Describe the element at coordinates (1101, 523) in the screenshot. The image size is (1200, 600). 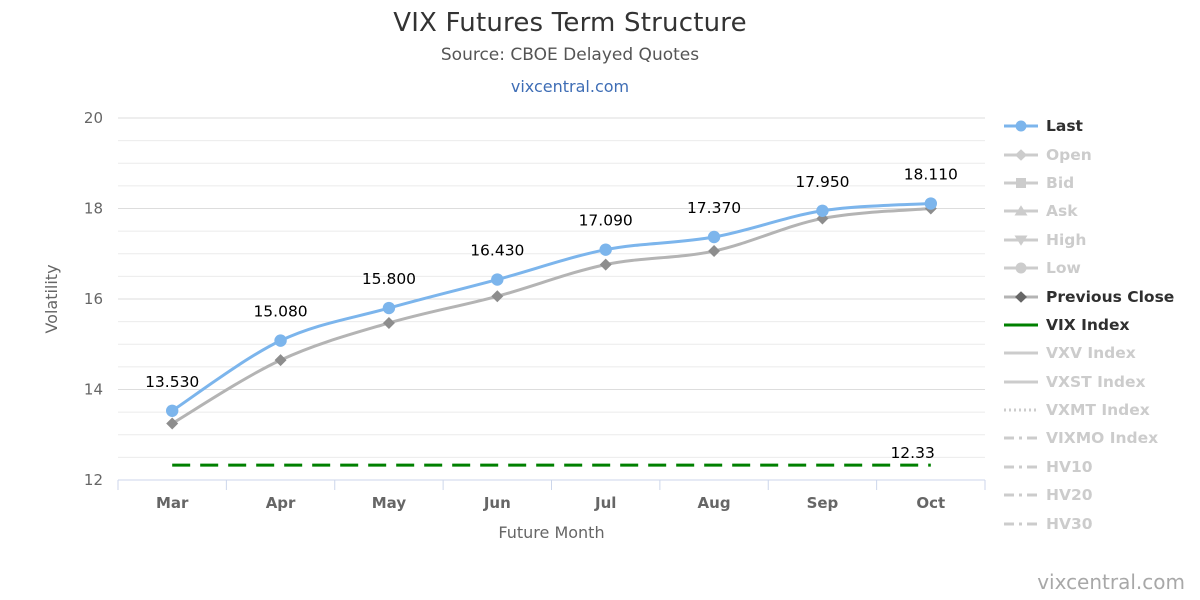
I see `legend-item-hv30: HV30` at that location.